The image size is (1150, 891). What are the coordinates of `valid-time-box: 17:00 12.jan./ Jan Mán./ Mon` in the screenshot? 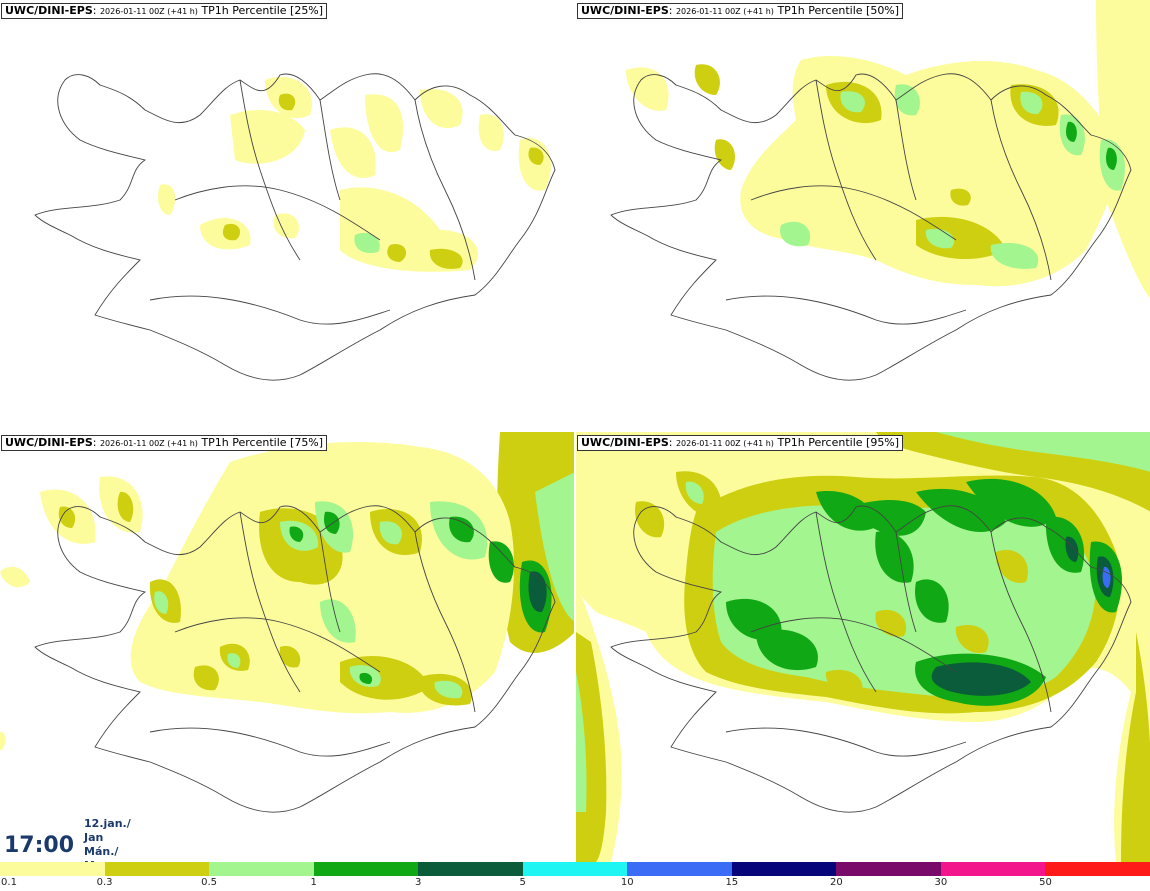 It's located at (69, 844).